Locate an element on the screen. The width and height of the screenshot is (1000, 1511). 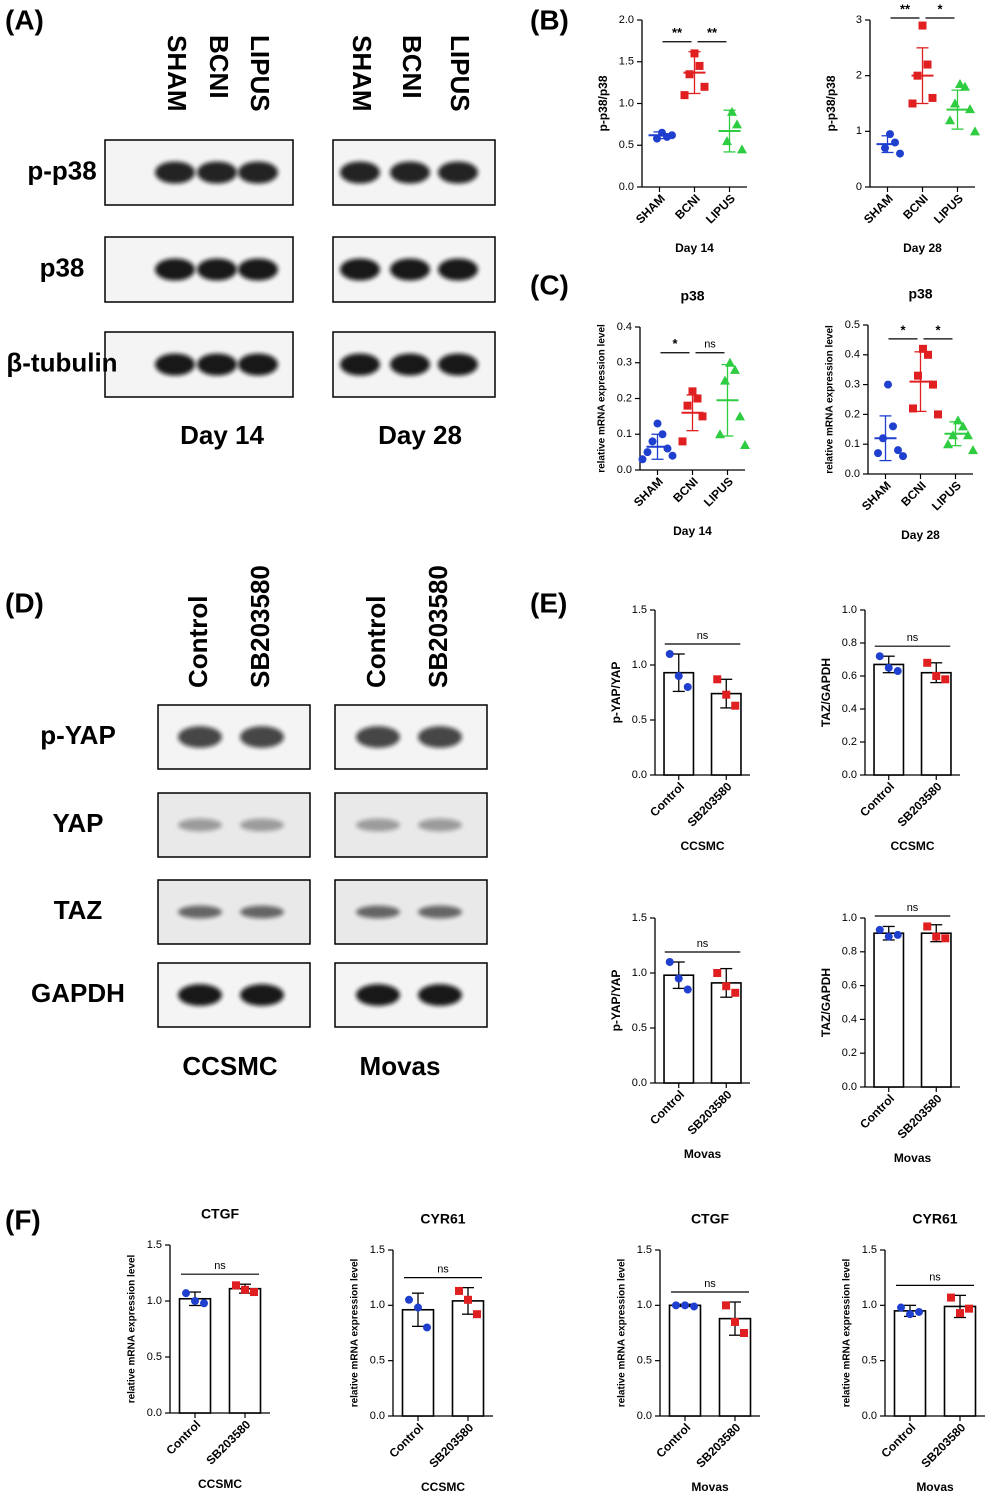
blot-caption: Day 28 is located at coordinates (420, 435).